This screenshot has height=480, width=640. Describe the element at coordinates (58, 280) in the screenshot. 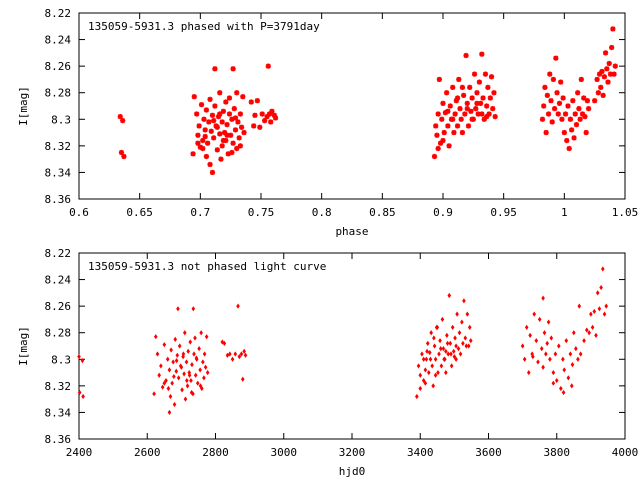

I see `y-tick-label: 8.24` at that location.